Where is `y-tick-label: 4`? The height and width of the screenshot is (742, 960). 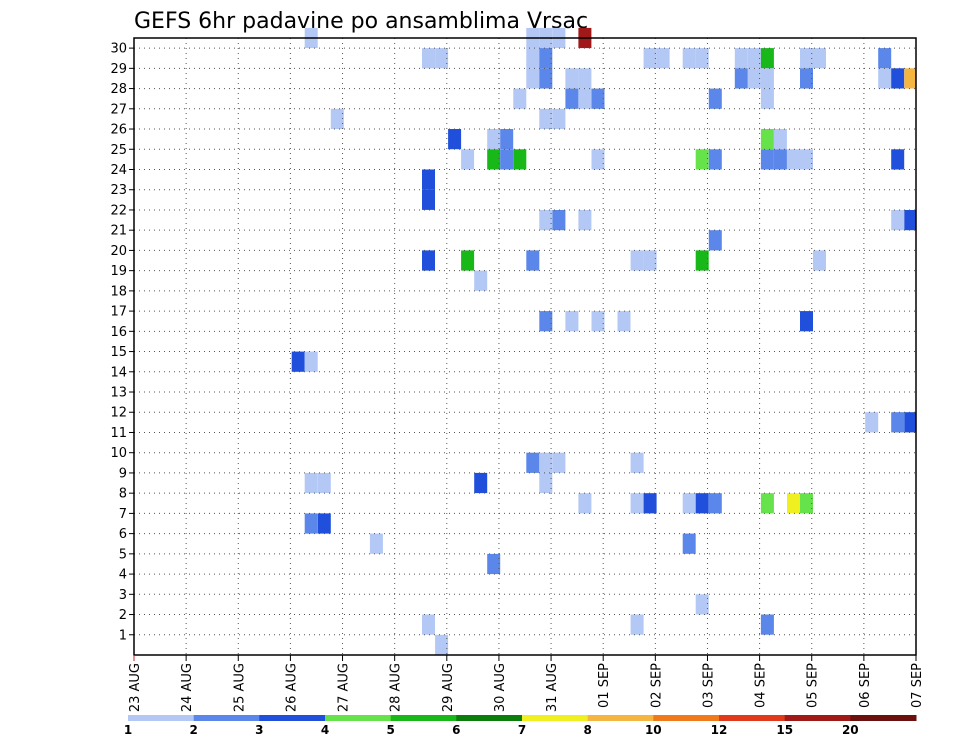 y-tick-label: 4 is located at coordinates (123, 575).